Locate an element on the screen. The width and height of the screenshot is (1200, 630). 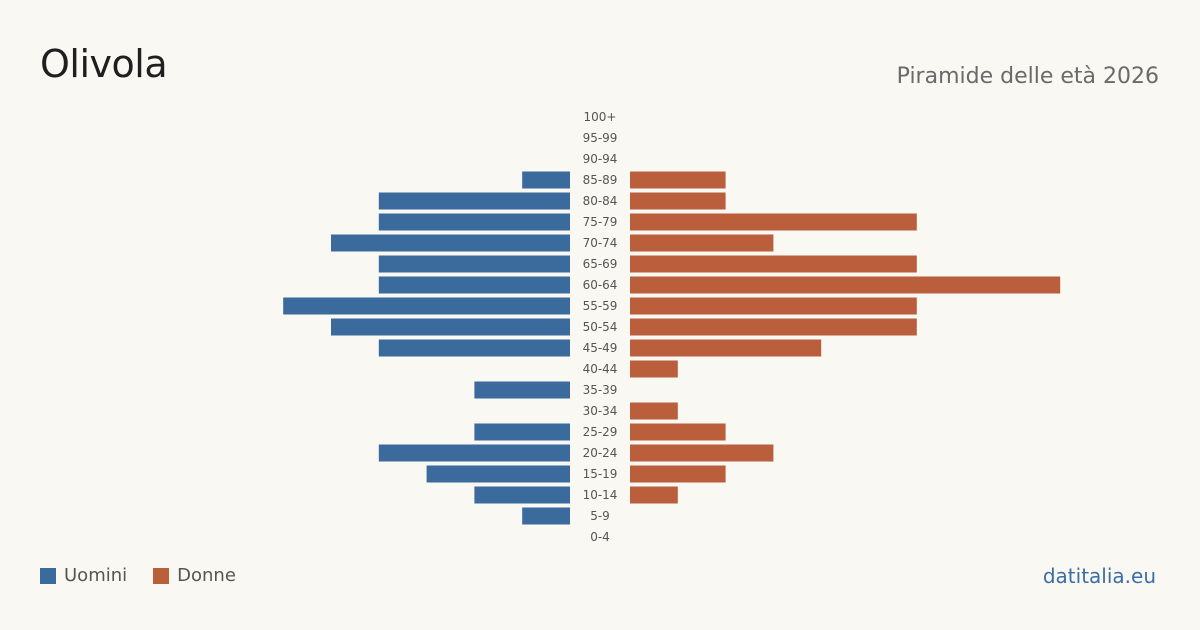
age-label-75-79: 75-79 is located at coordinates (600, 222).